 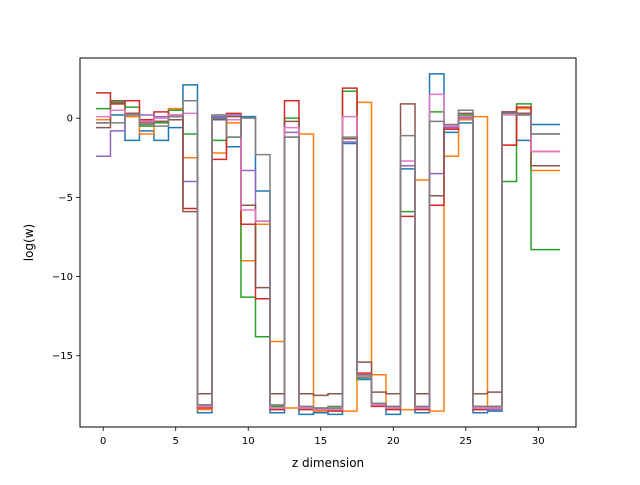 I want to click on y-tick-label: −10, so click(x=62, y=277).